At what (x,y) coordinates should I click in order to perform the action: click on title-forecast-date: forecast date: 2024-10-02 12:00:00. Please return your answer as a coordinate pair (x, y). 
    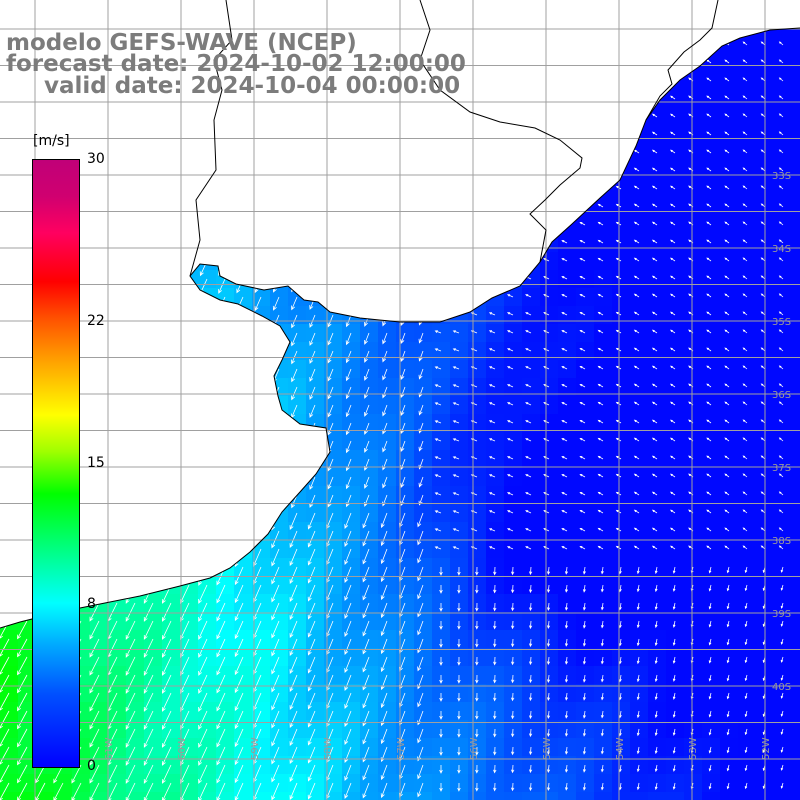
    Looking at the image, I should click on (236, 64).